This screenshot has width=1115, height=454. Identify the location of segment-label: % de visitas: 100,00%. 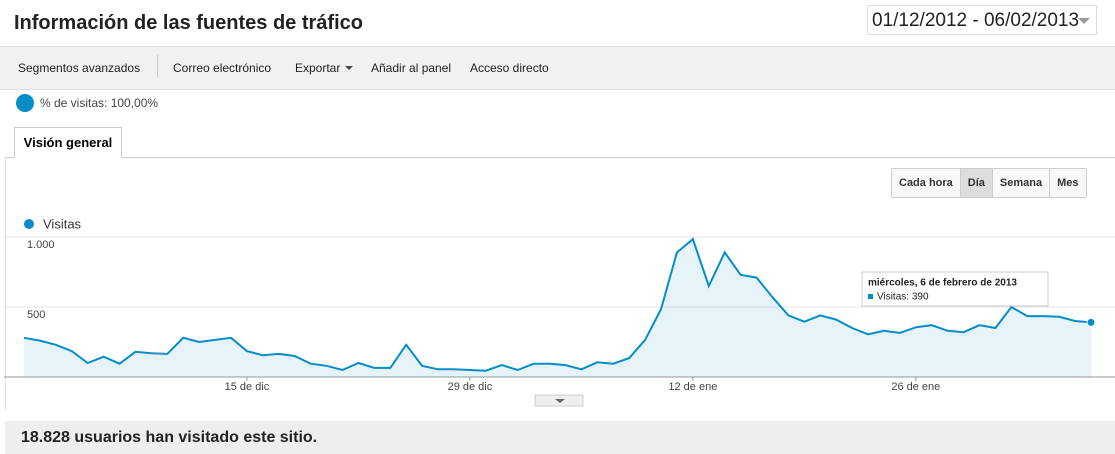
(99, 103).